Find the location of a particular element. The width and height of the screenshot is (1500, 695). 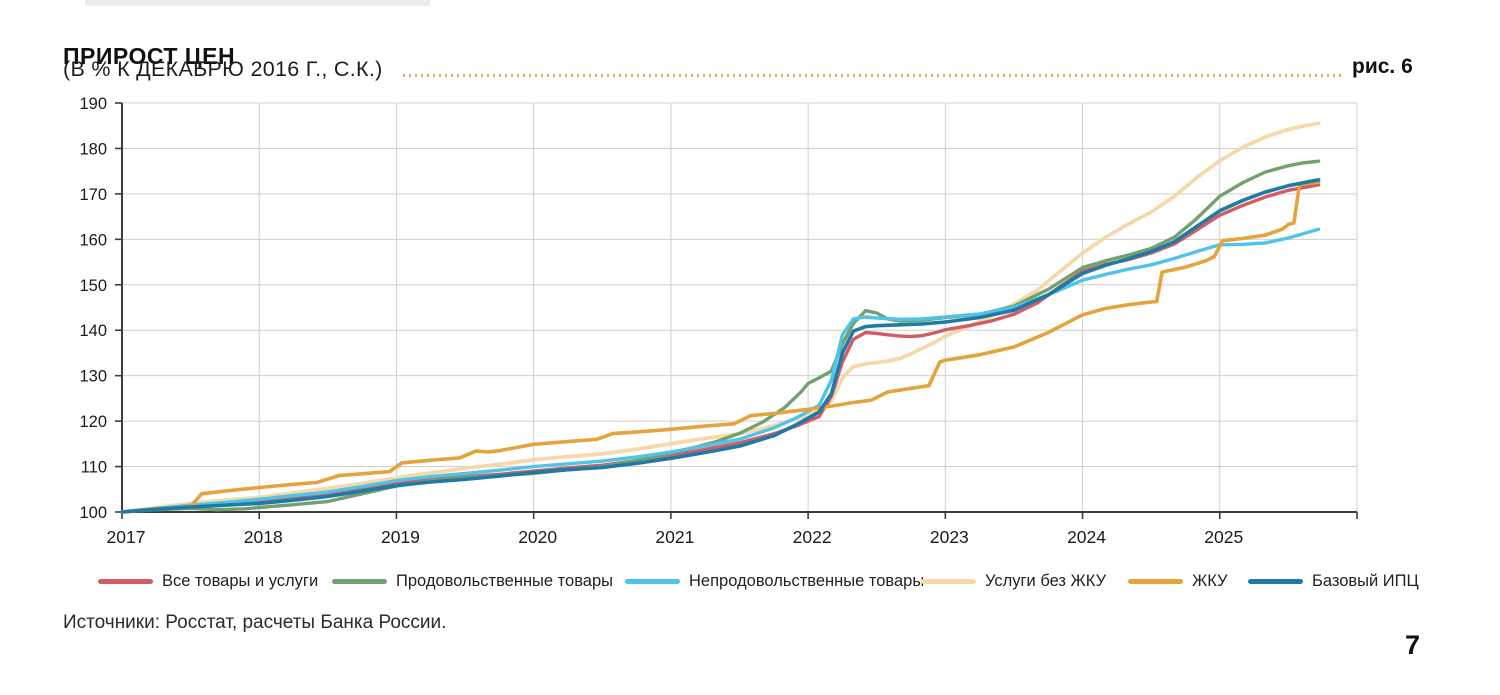

x-tick-label: 2019 is located at coordinates (400, 537).